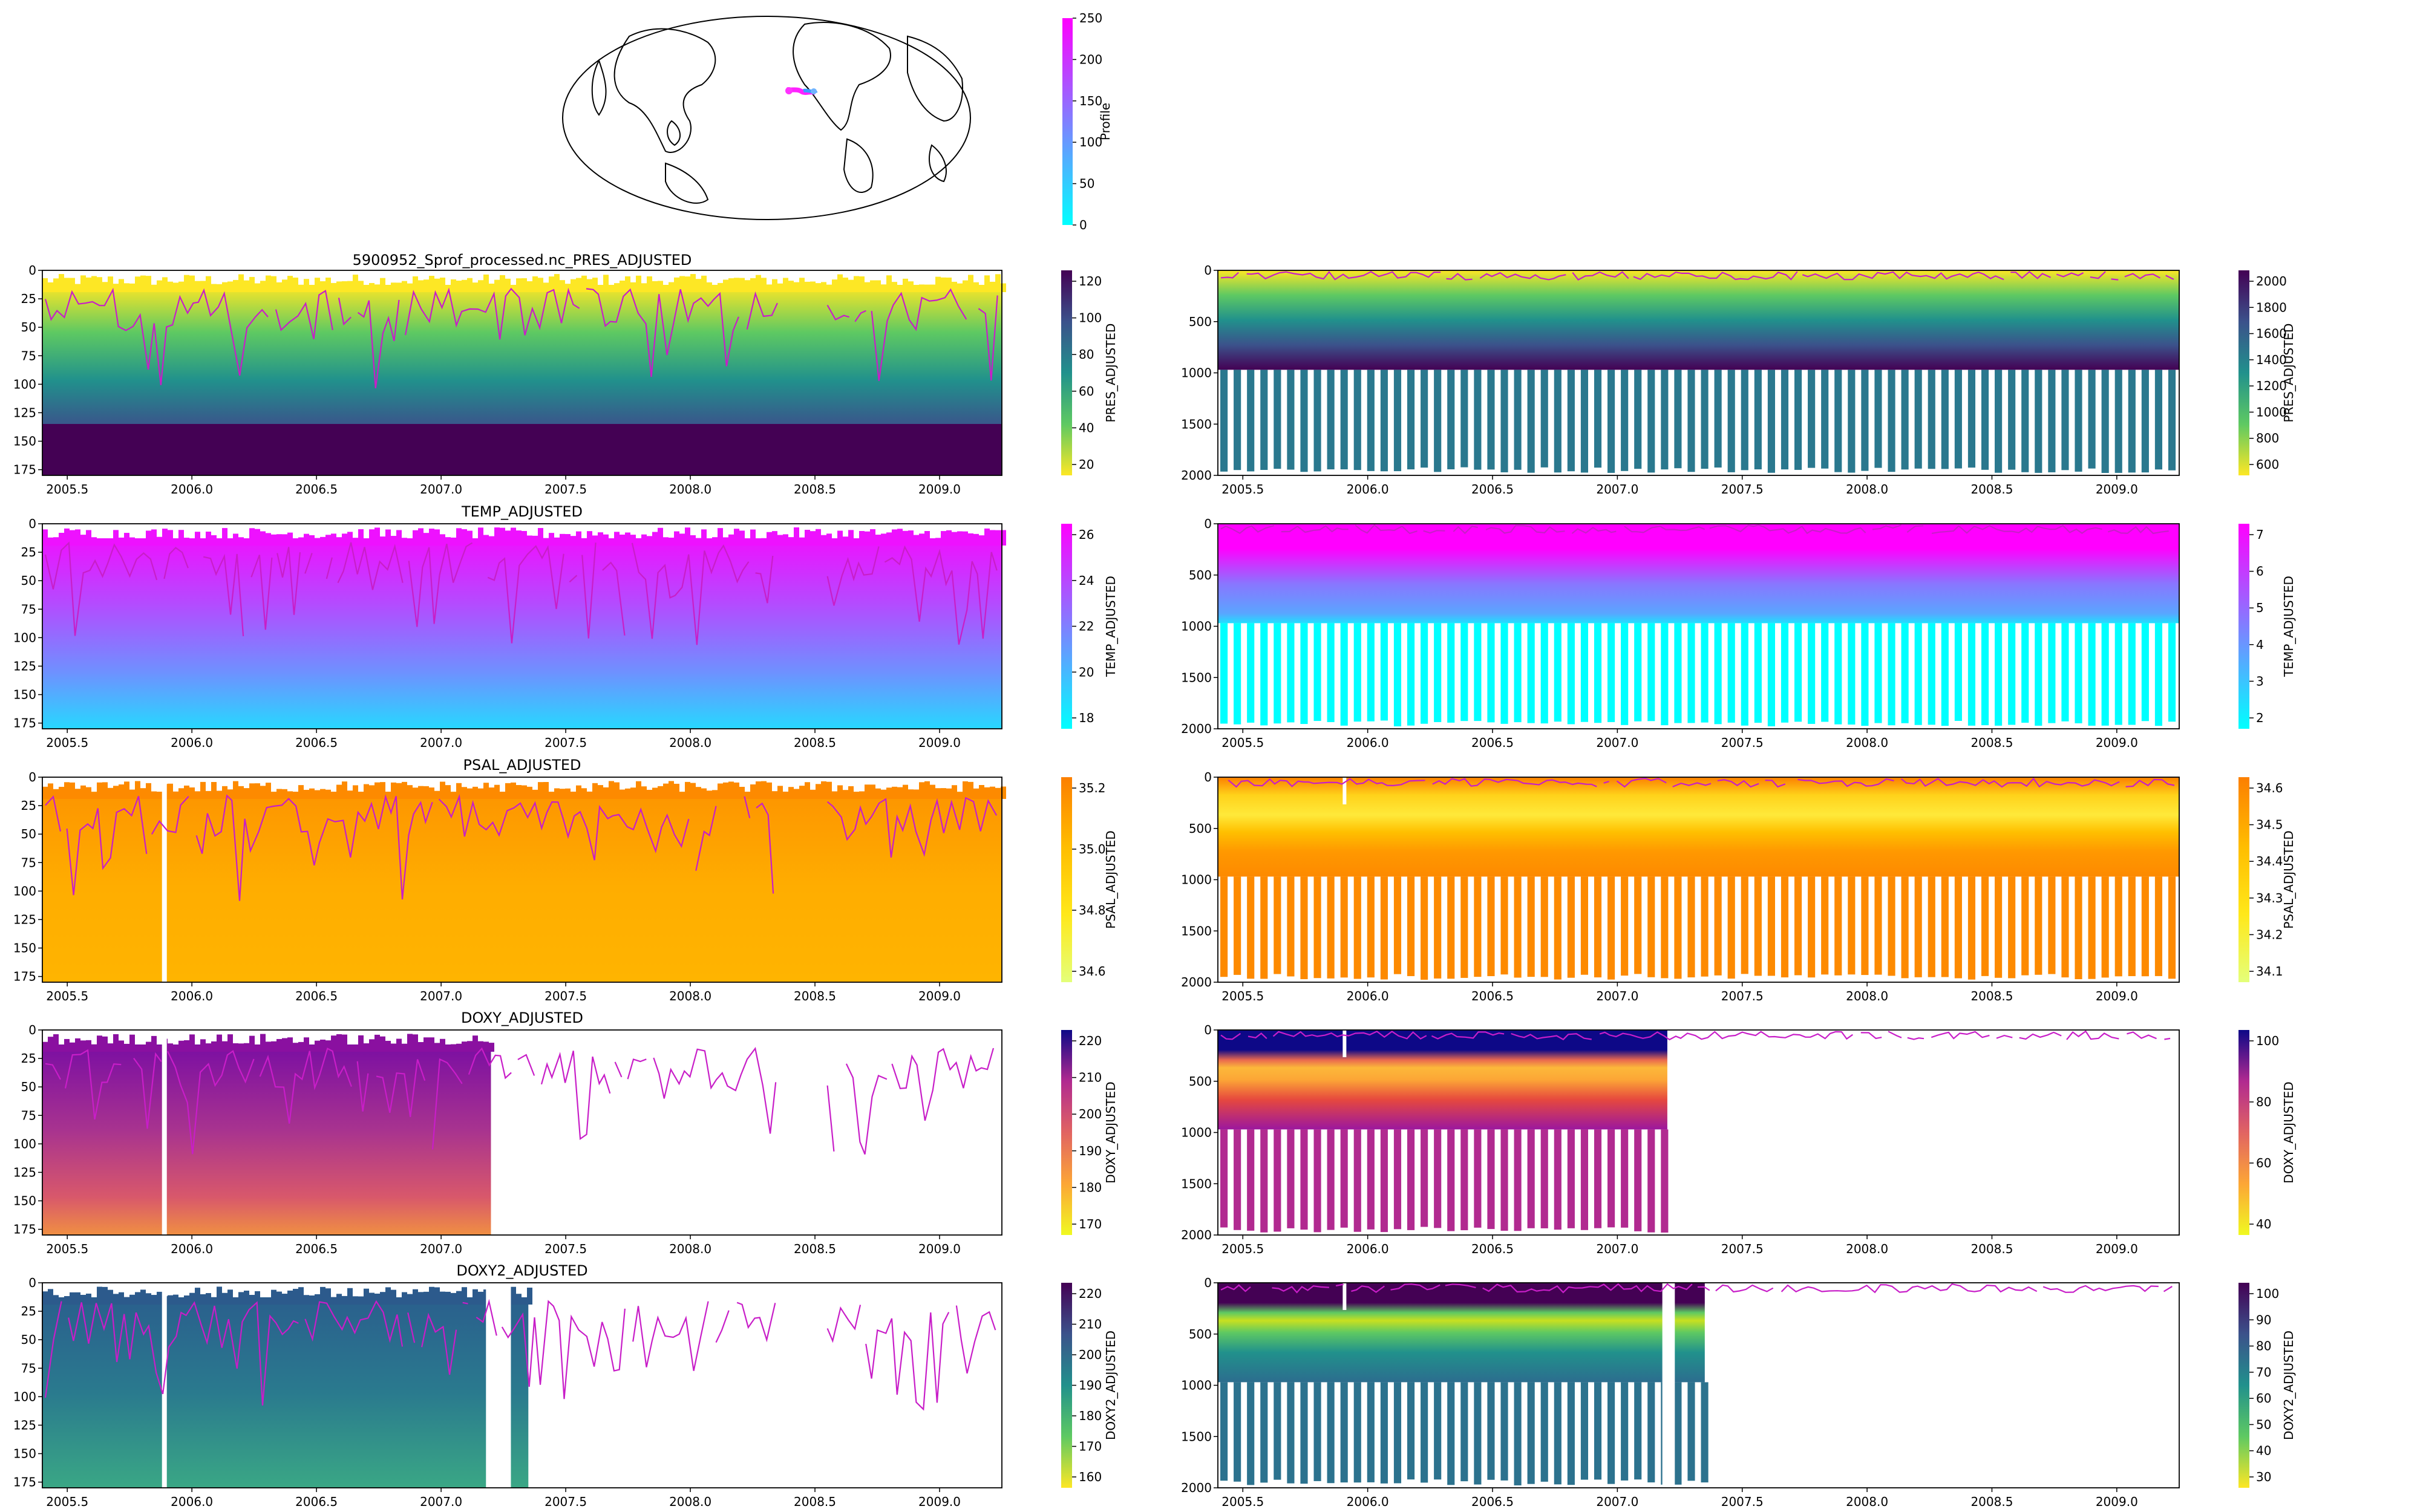 This screenshot has width=2420, height=1512. What do you see at coordinates (1991, 1249) in the screenshot?
I see `x-tick-label: 2008.5` at bounding box center [1991, 1249].